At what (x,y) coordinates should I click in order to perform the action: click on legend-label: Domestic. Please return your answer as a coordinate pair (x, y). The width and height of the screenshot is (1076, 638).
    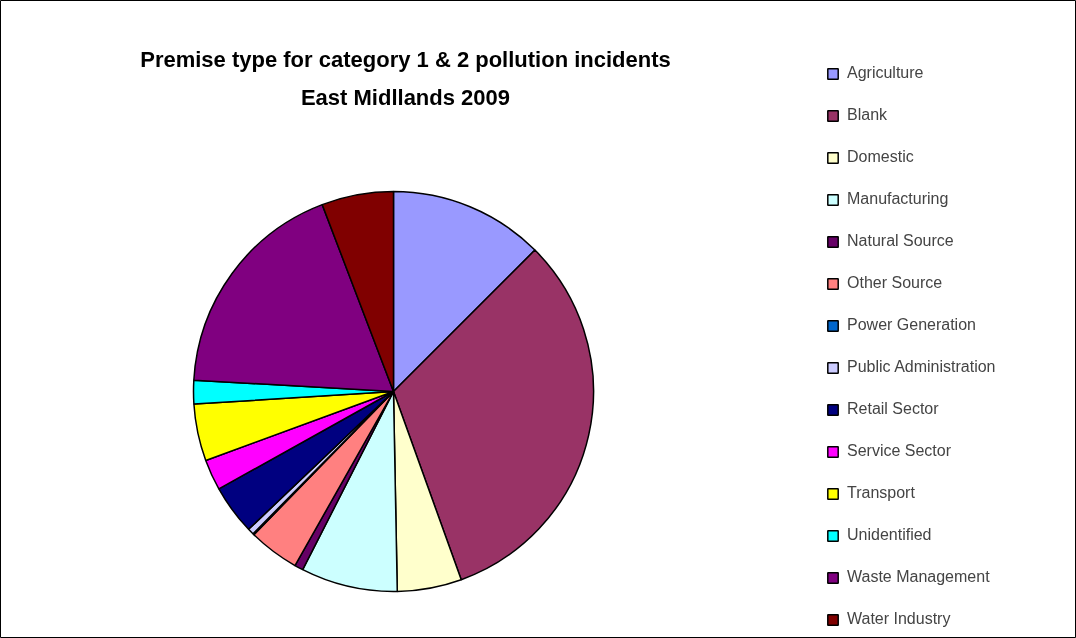
    Looking at the image, I should click on (880, 157).